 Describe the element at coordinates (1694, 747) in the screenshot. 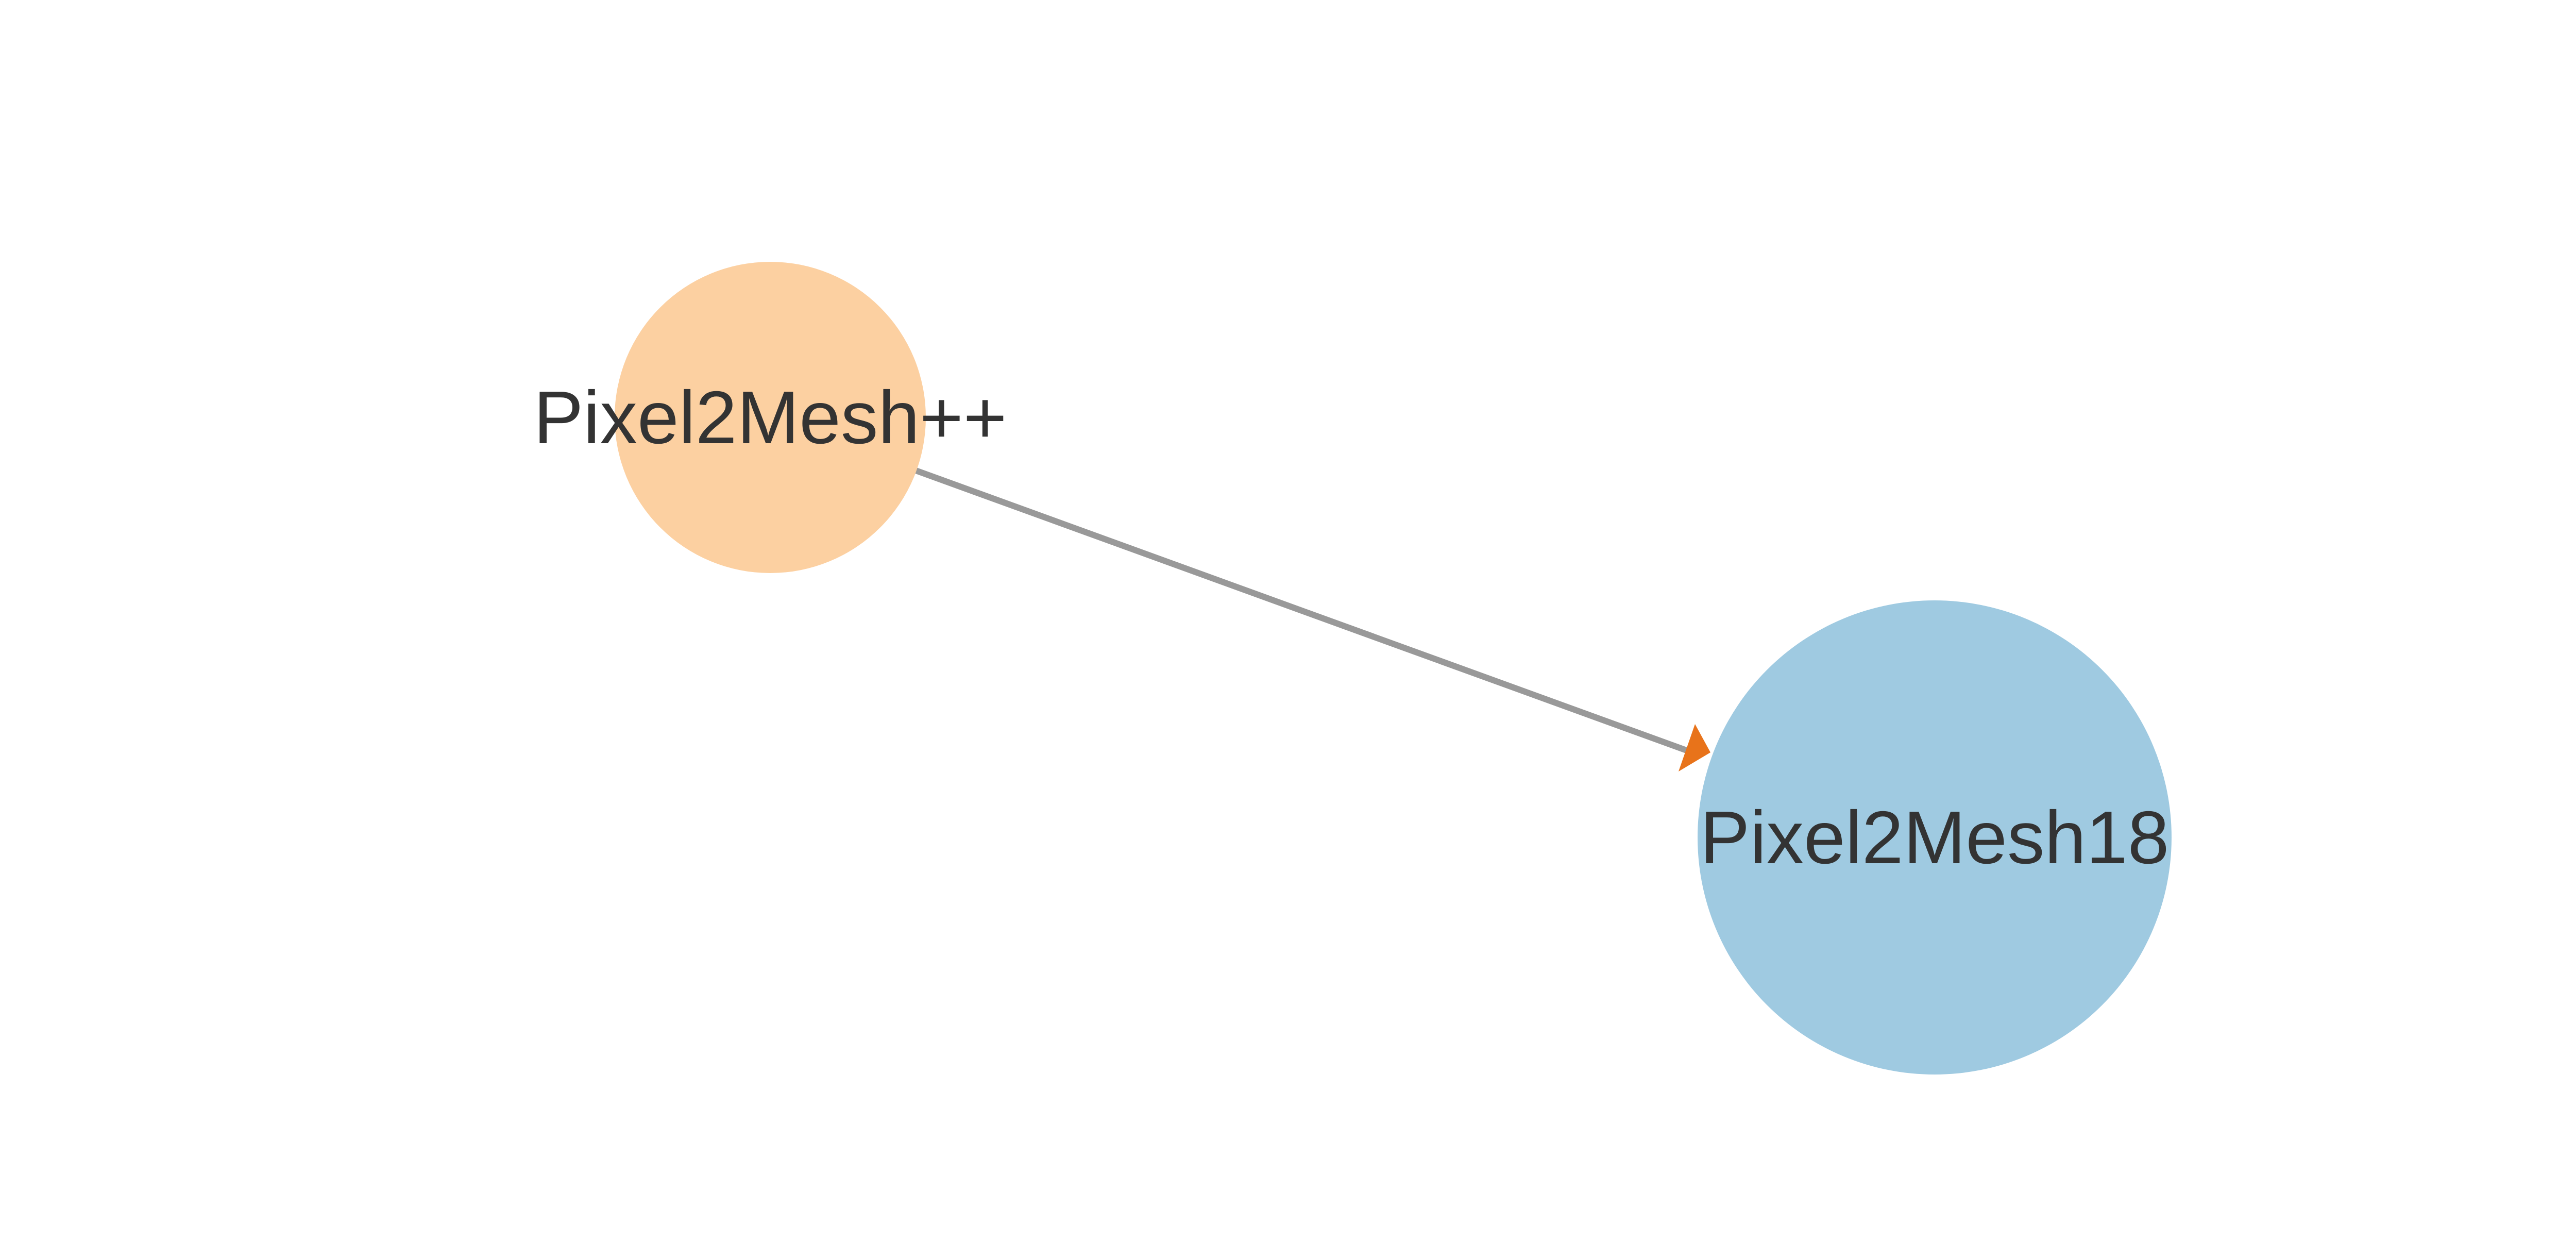

I see `arrowhead-icon` at that location.